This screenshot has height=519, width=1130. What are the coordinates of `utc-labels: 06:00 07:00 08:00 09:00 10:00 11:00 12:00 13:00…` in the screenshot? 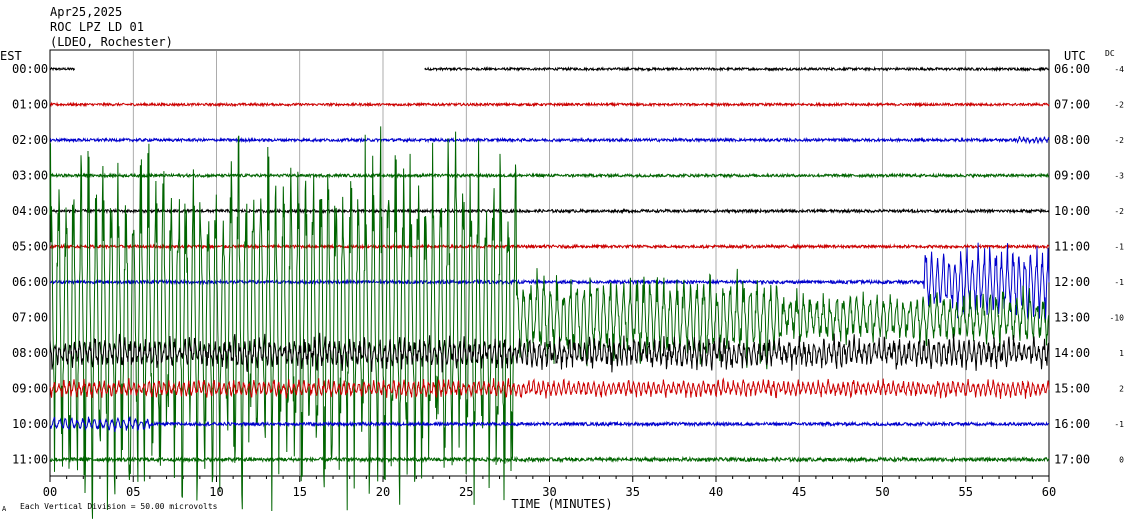 It's located at (1072, 264).